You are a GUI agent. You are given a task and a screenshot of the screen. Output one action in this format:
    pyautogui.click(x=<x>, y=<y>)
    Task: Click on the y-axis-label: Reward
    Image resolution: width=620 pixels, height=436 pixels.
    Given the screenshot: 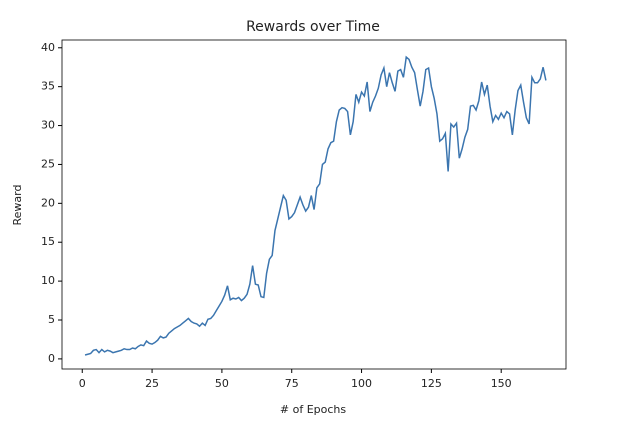 What is the action you would take?
    pyautogui.click(x=17, y=205)
    